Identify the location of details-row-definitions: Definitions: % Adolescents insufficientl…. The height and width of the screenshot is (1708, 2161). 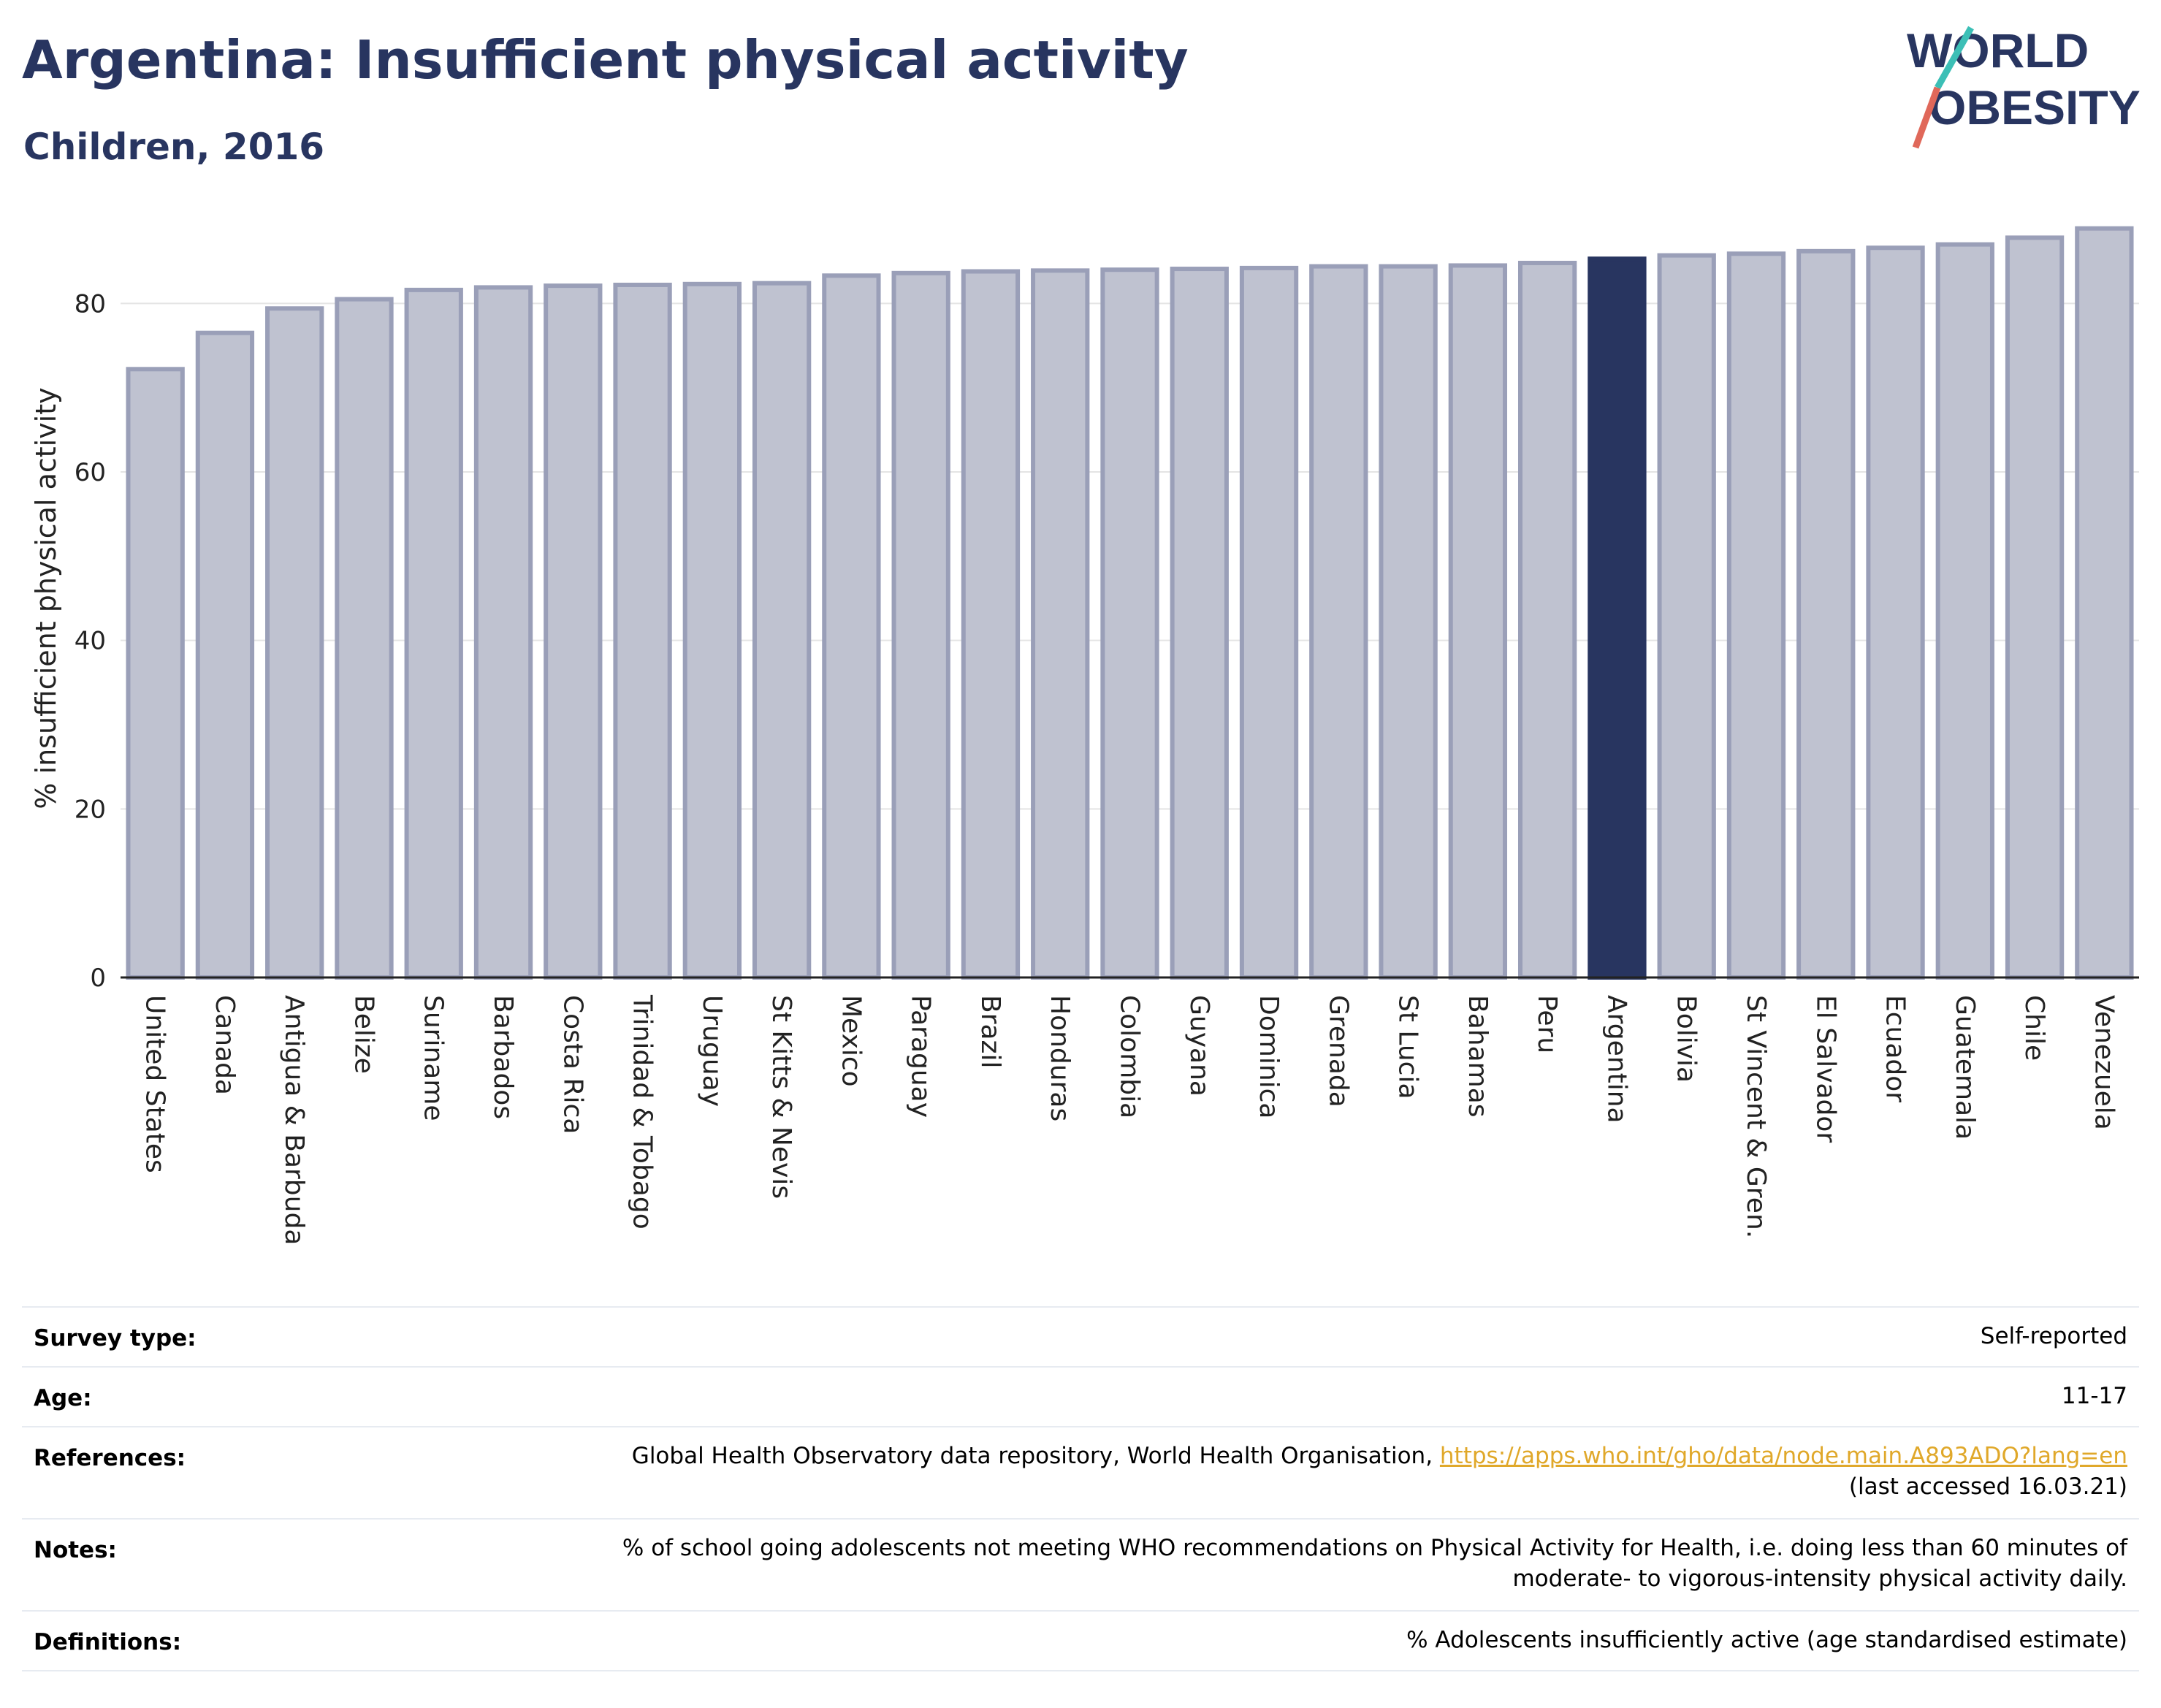
(1080, 1640).